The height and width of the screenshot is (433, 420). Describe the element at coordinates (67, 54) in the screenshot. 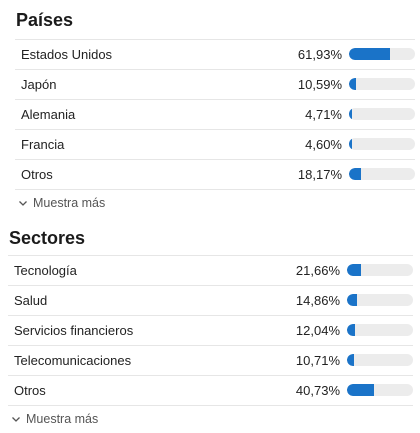

I see `row-label: Estados Unidos` at that location.